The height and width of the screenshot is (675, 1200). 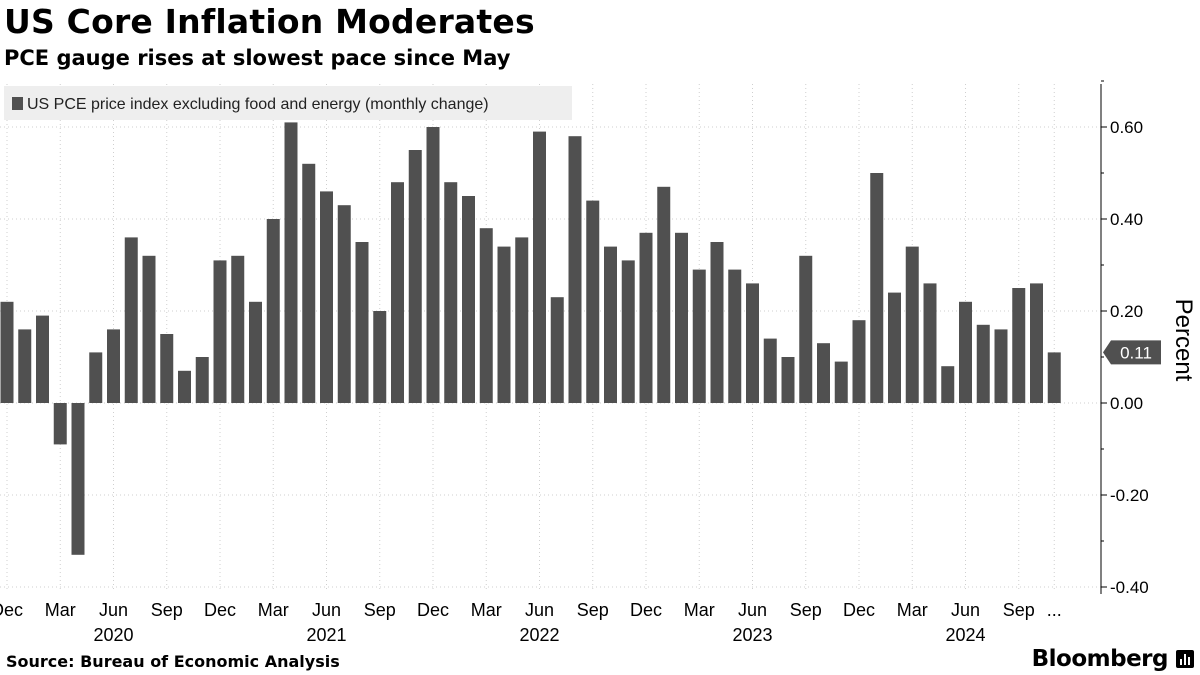 What do you see at coordinates (770, 370) in the screenshot?
I see `bar-jul-2023` at bounding box center [770, 370].